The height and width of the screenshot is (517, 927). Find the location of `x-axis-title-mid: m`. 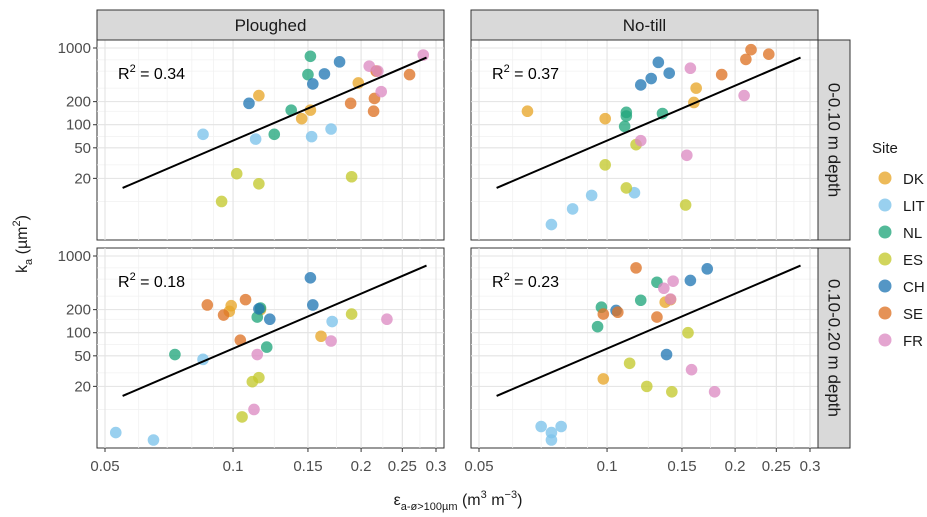

x-axis-title-mid: m is located at coordinates (496, 500).